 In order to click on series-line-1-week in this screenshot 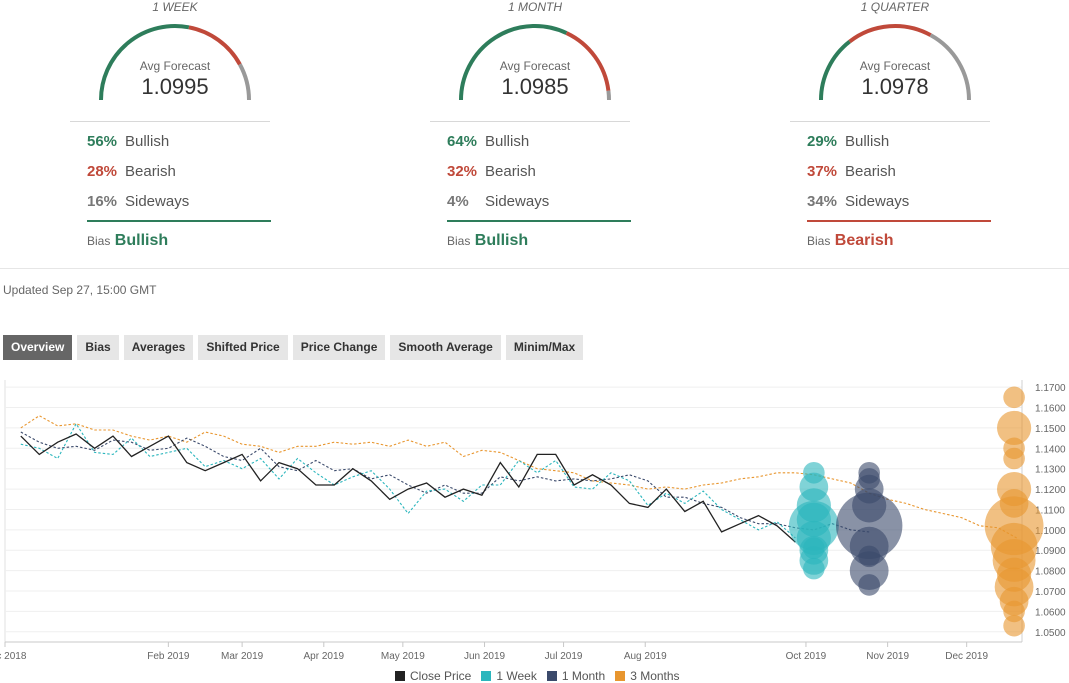, I will do `click(408, 480)`.